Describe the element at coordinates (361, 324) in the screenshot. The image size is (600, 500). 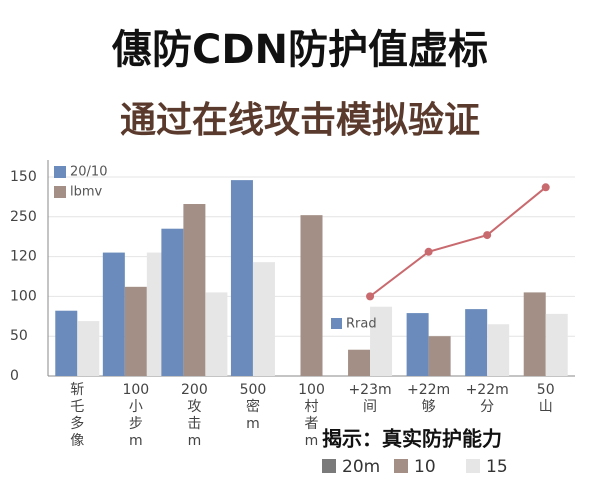
I see `annotation: Rrad` at that location.